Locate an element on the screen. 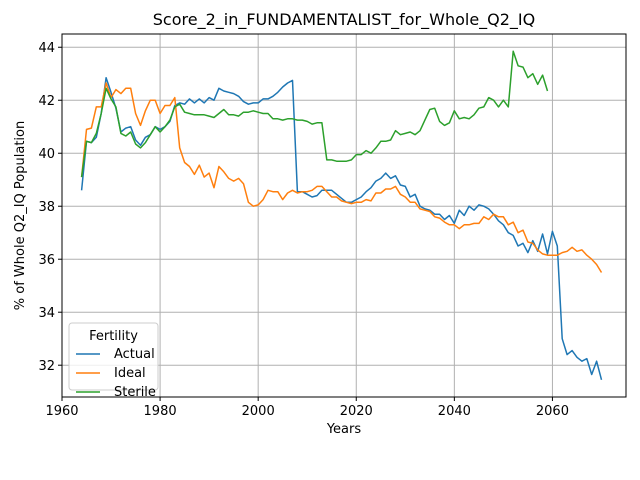 This screenshot has width=640, height=480. y-tick-label: 42 is located at coordinates (46, 101).